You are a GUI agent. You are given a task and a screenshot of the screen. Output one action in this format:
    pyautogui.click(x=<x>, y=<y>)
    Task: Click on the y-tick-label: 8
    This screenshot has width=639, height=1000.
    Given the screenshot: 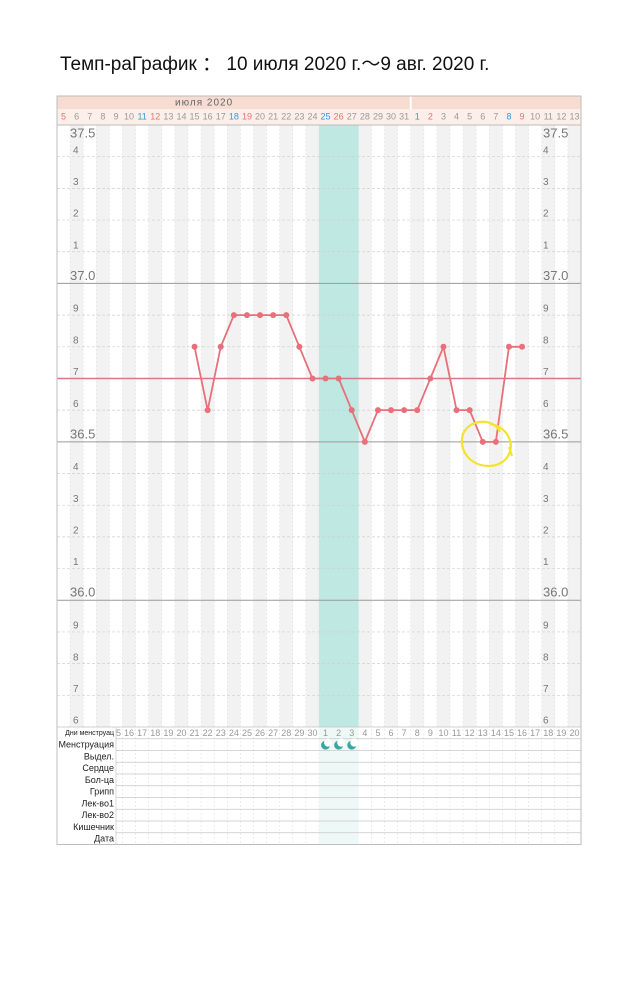 What is the action you would take?
    pyautogui.click(x=76, y=657)
    